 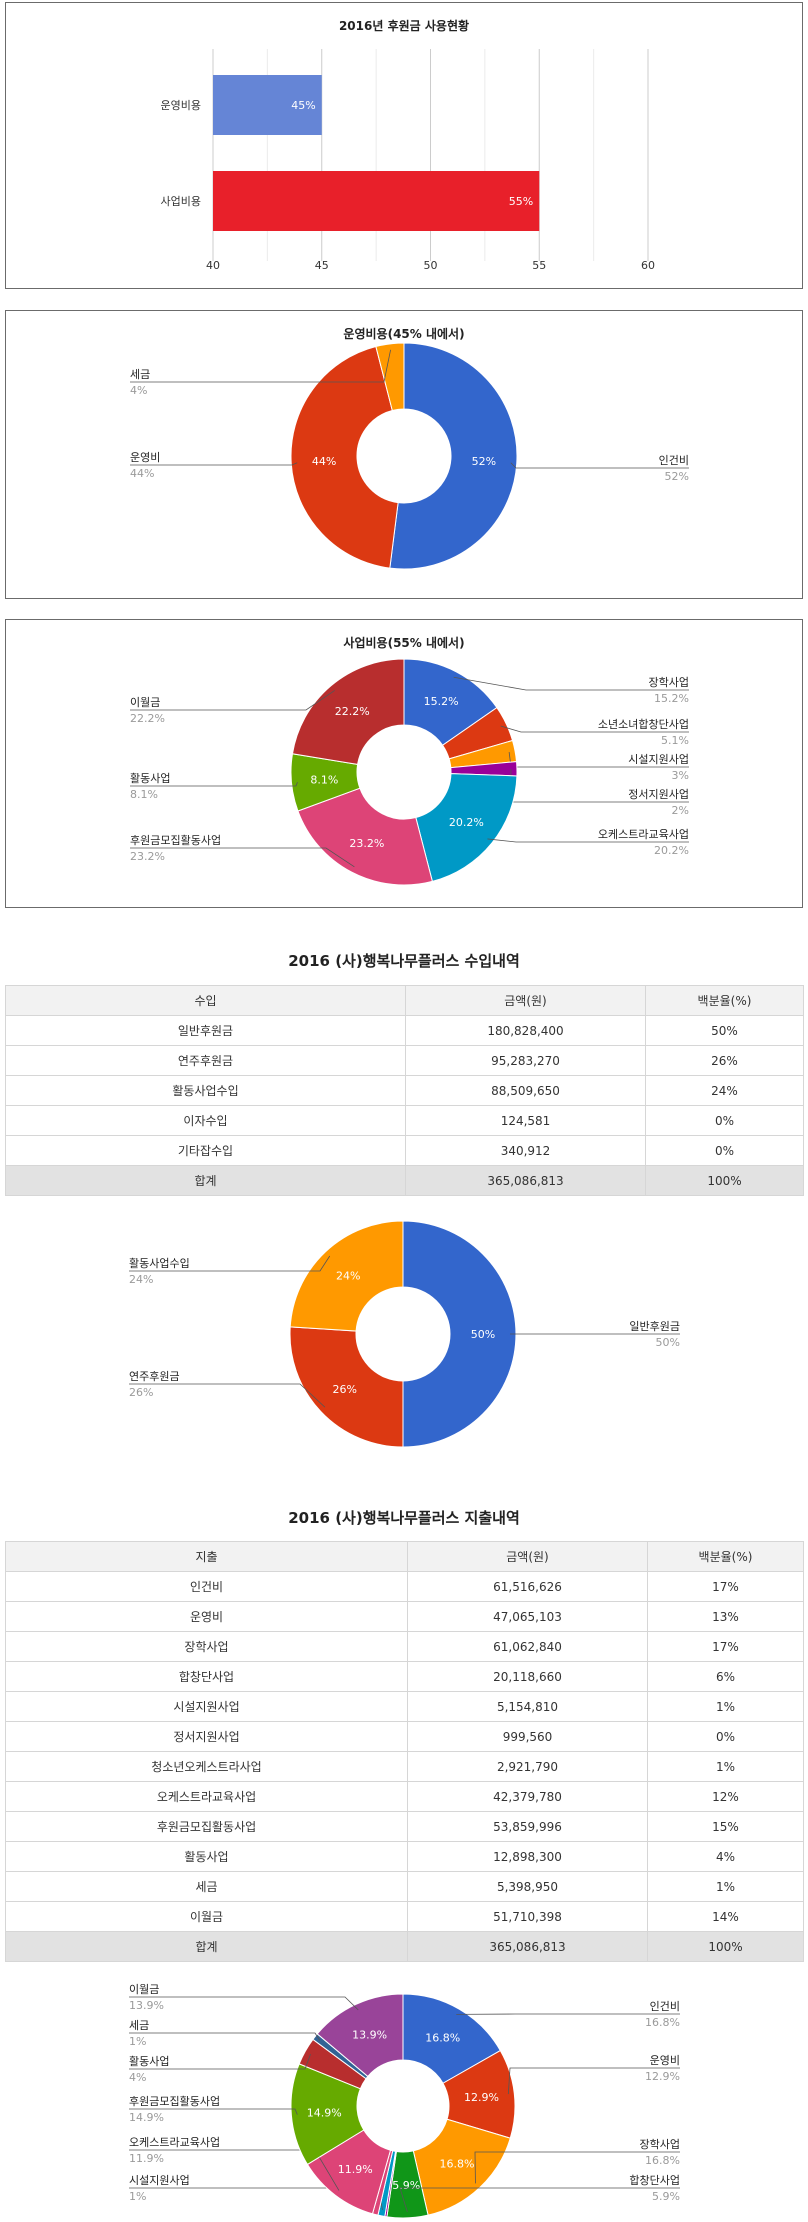 What do you see at coordinates (404, 960) in the screenshot?
I see `income-title: 2016 (사)행복나무플러스 수입내역` at bounding box center [404, 960].